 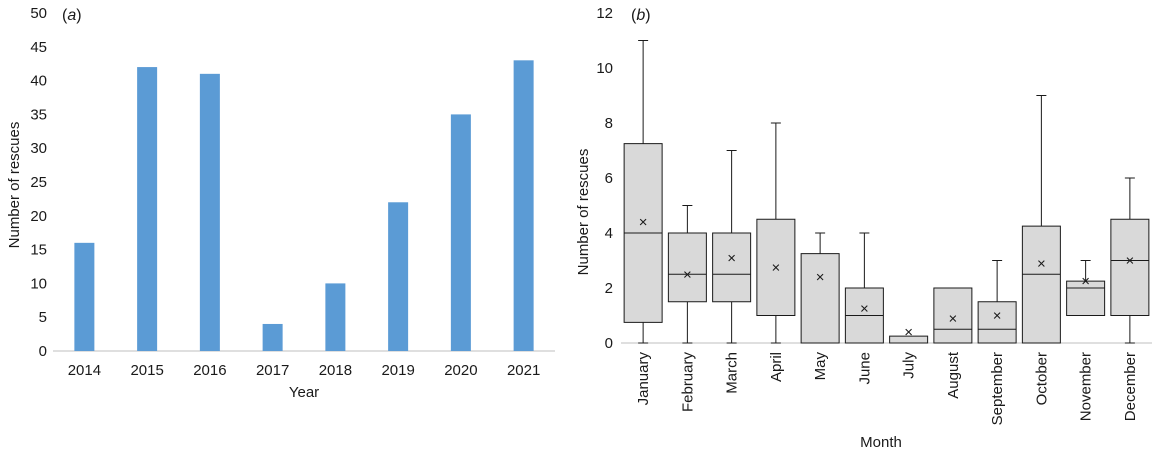 I want to click on box-April, so click(x=776, y=267).